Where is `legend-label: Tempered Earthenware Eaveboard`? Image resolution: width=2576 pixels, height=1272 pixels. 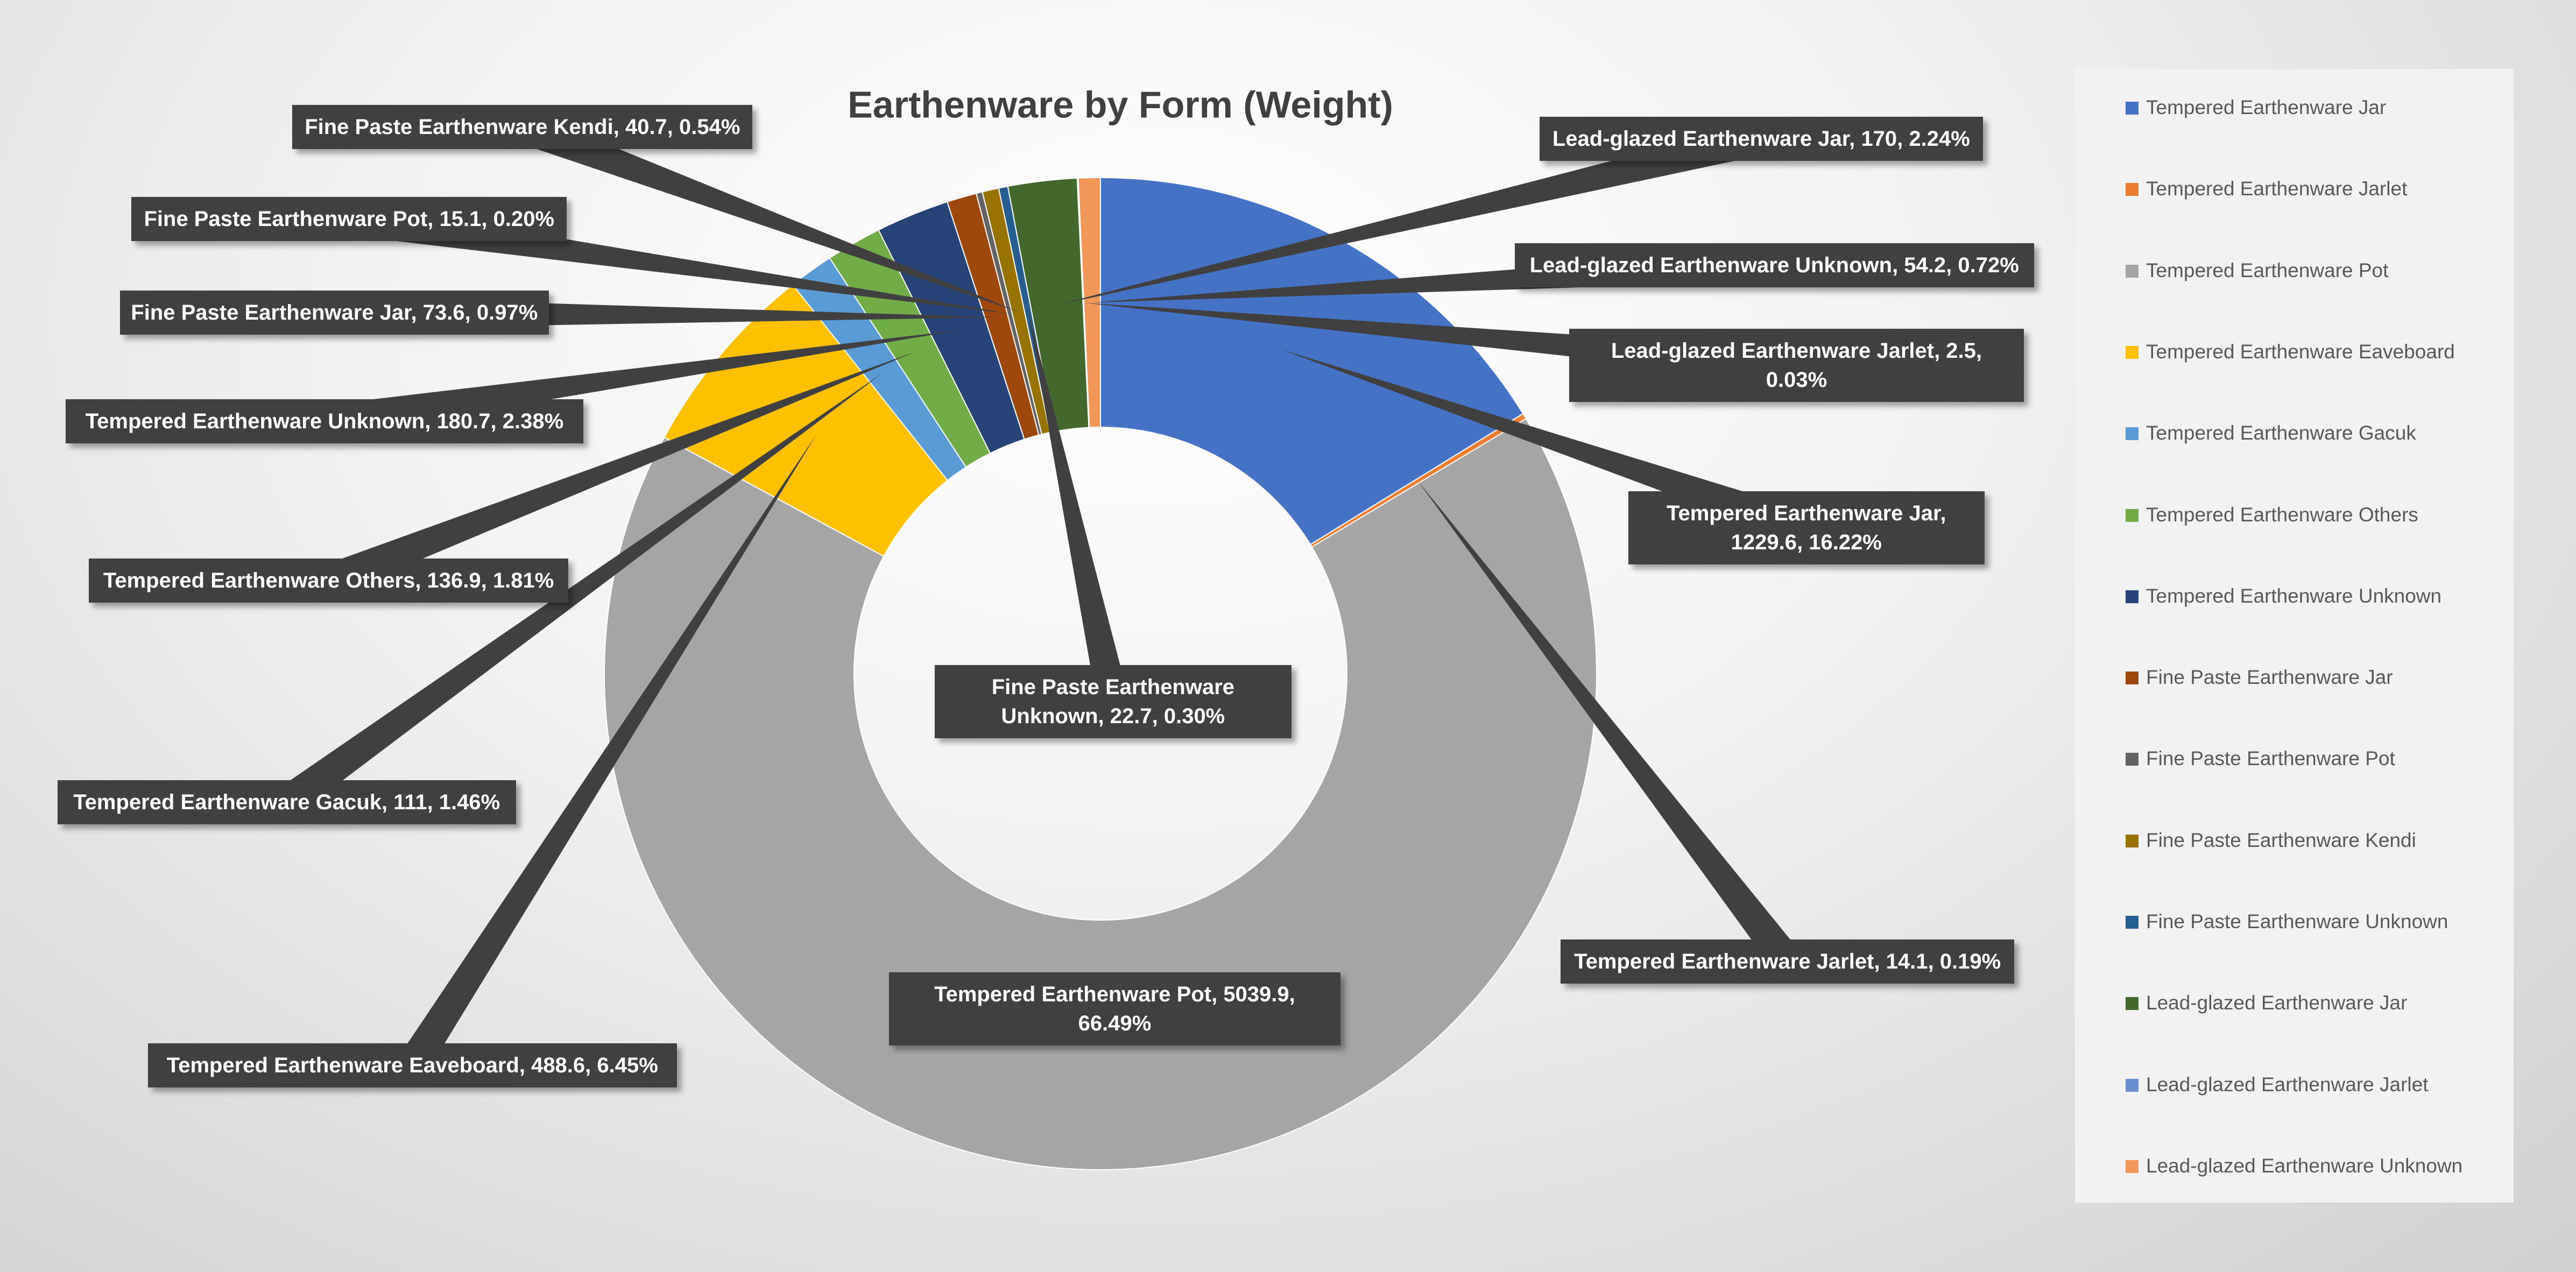
legend-label: Tempered Earthenware Eaveboard is located at coordinates (2300, 351).